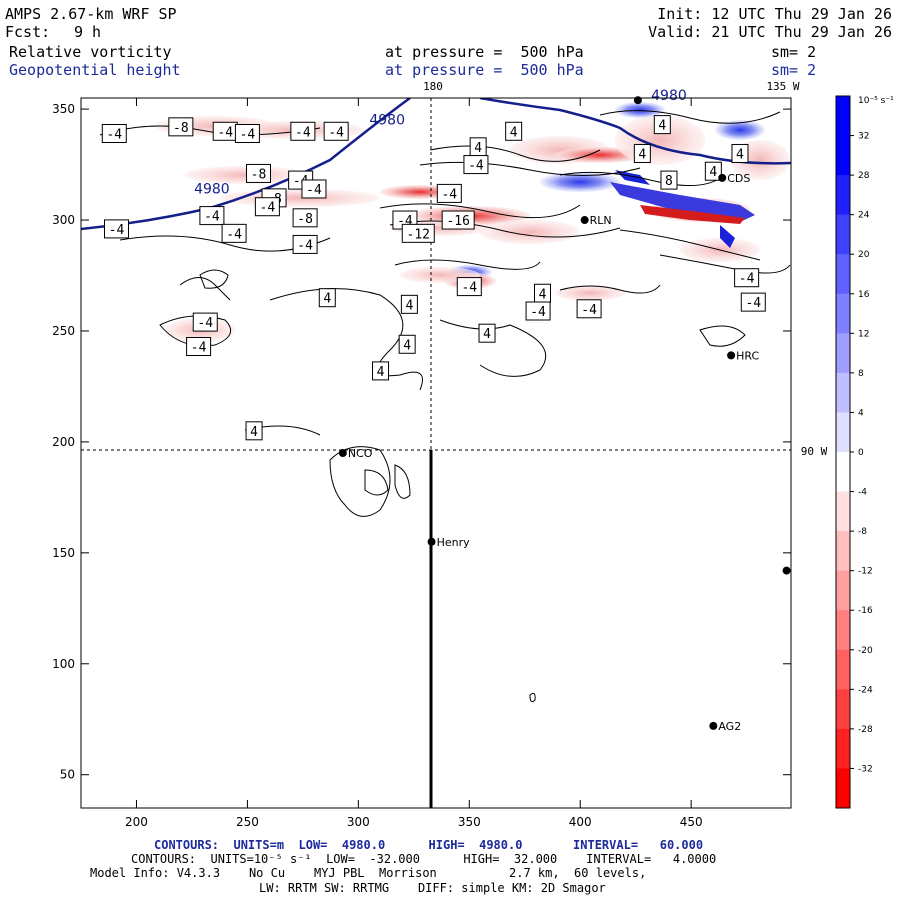 This screenshot has height=900, width=900. I want to click on x-tick-label: 400, so click(580, 822).